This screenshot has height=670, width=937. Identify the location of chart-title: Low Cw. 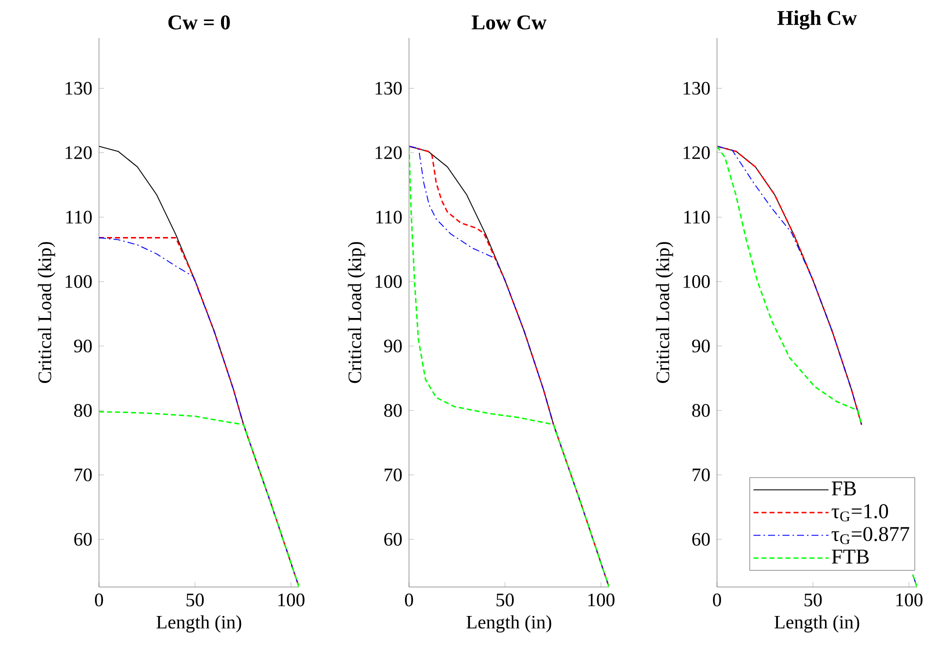
(509, 22).